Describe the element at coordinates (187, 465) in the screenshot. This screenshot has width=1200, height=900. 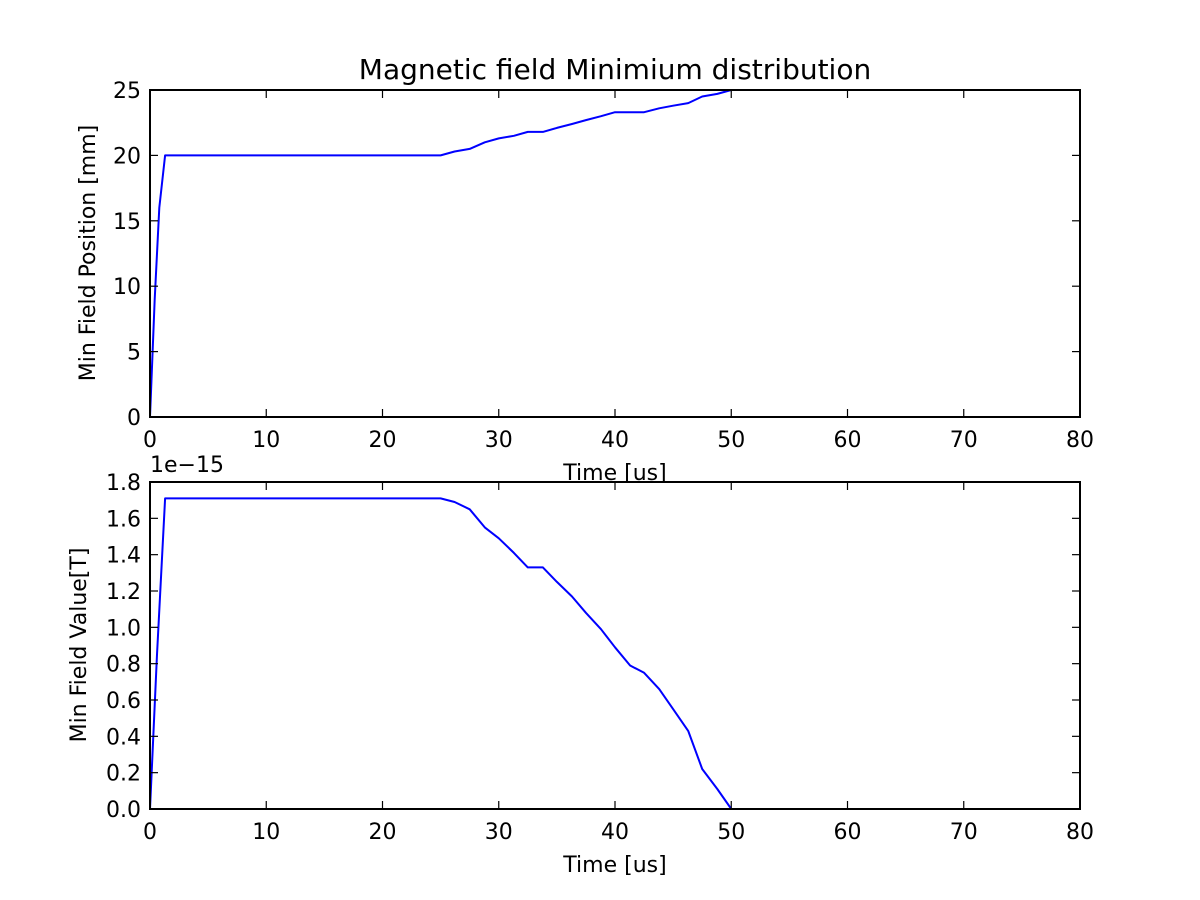
I see `y-axis-offset: 1e−15` at that location.